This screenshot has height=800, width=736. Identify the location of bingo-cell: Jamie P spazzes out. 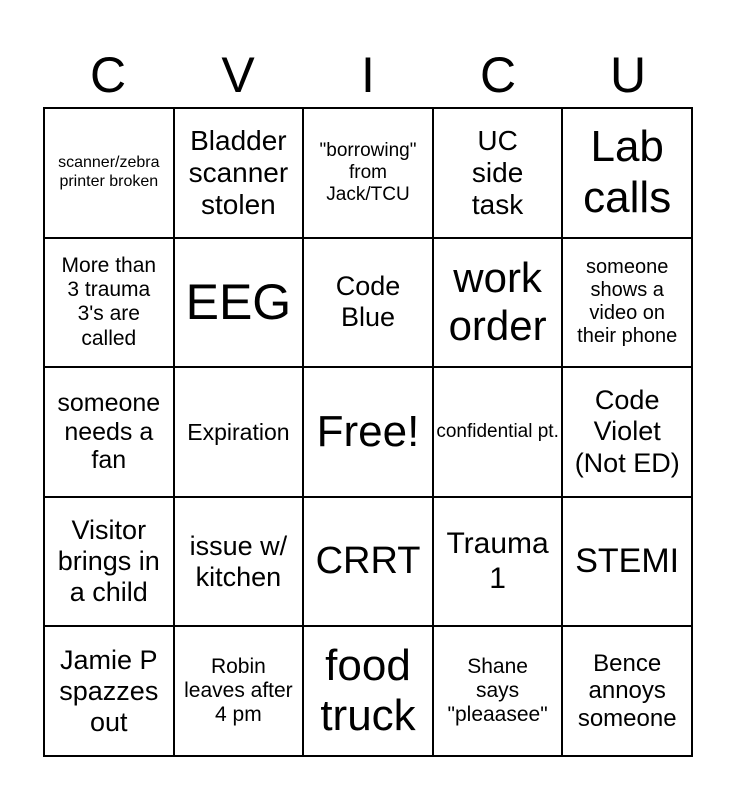
(109, 691).